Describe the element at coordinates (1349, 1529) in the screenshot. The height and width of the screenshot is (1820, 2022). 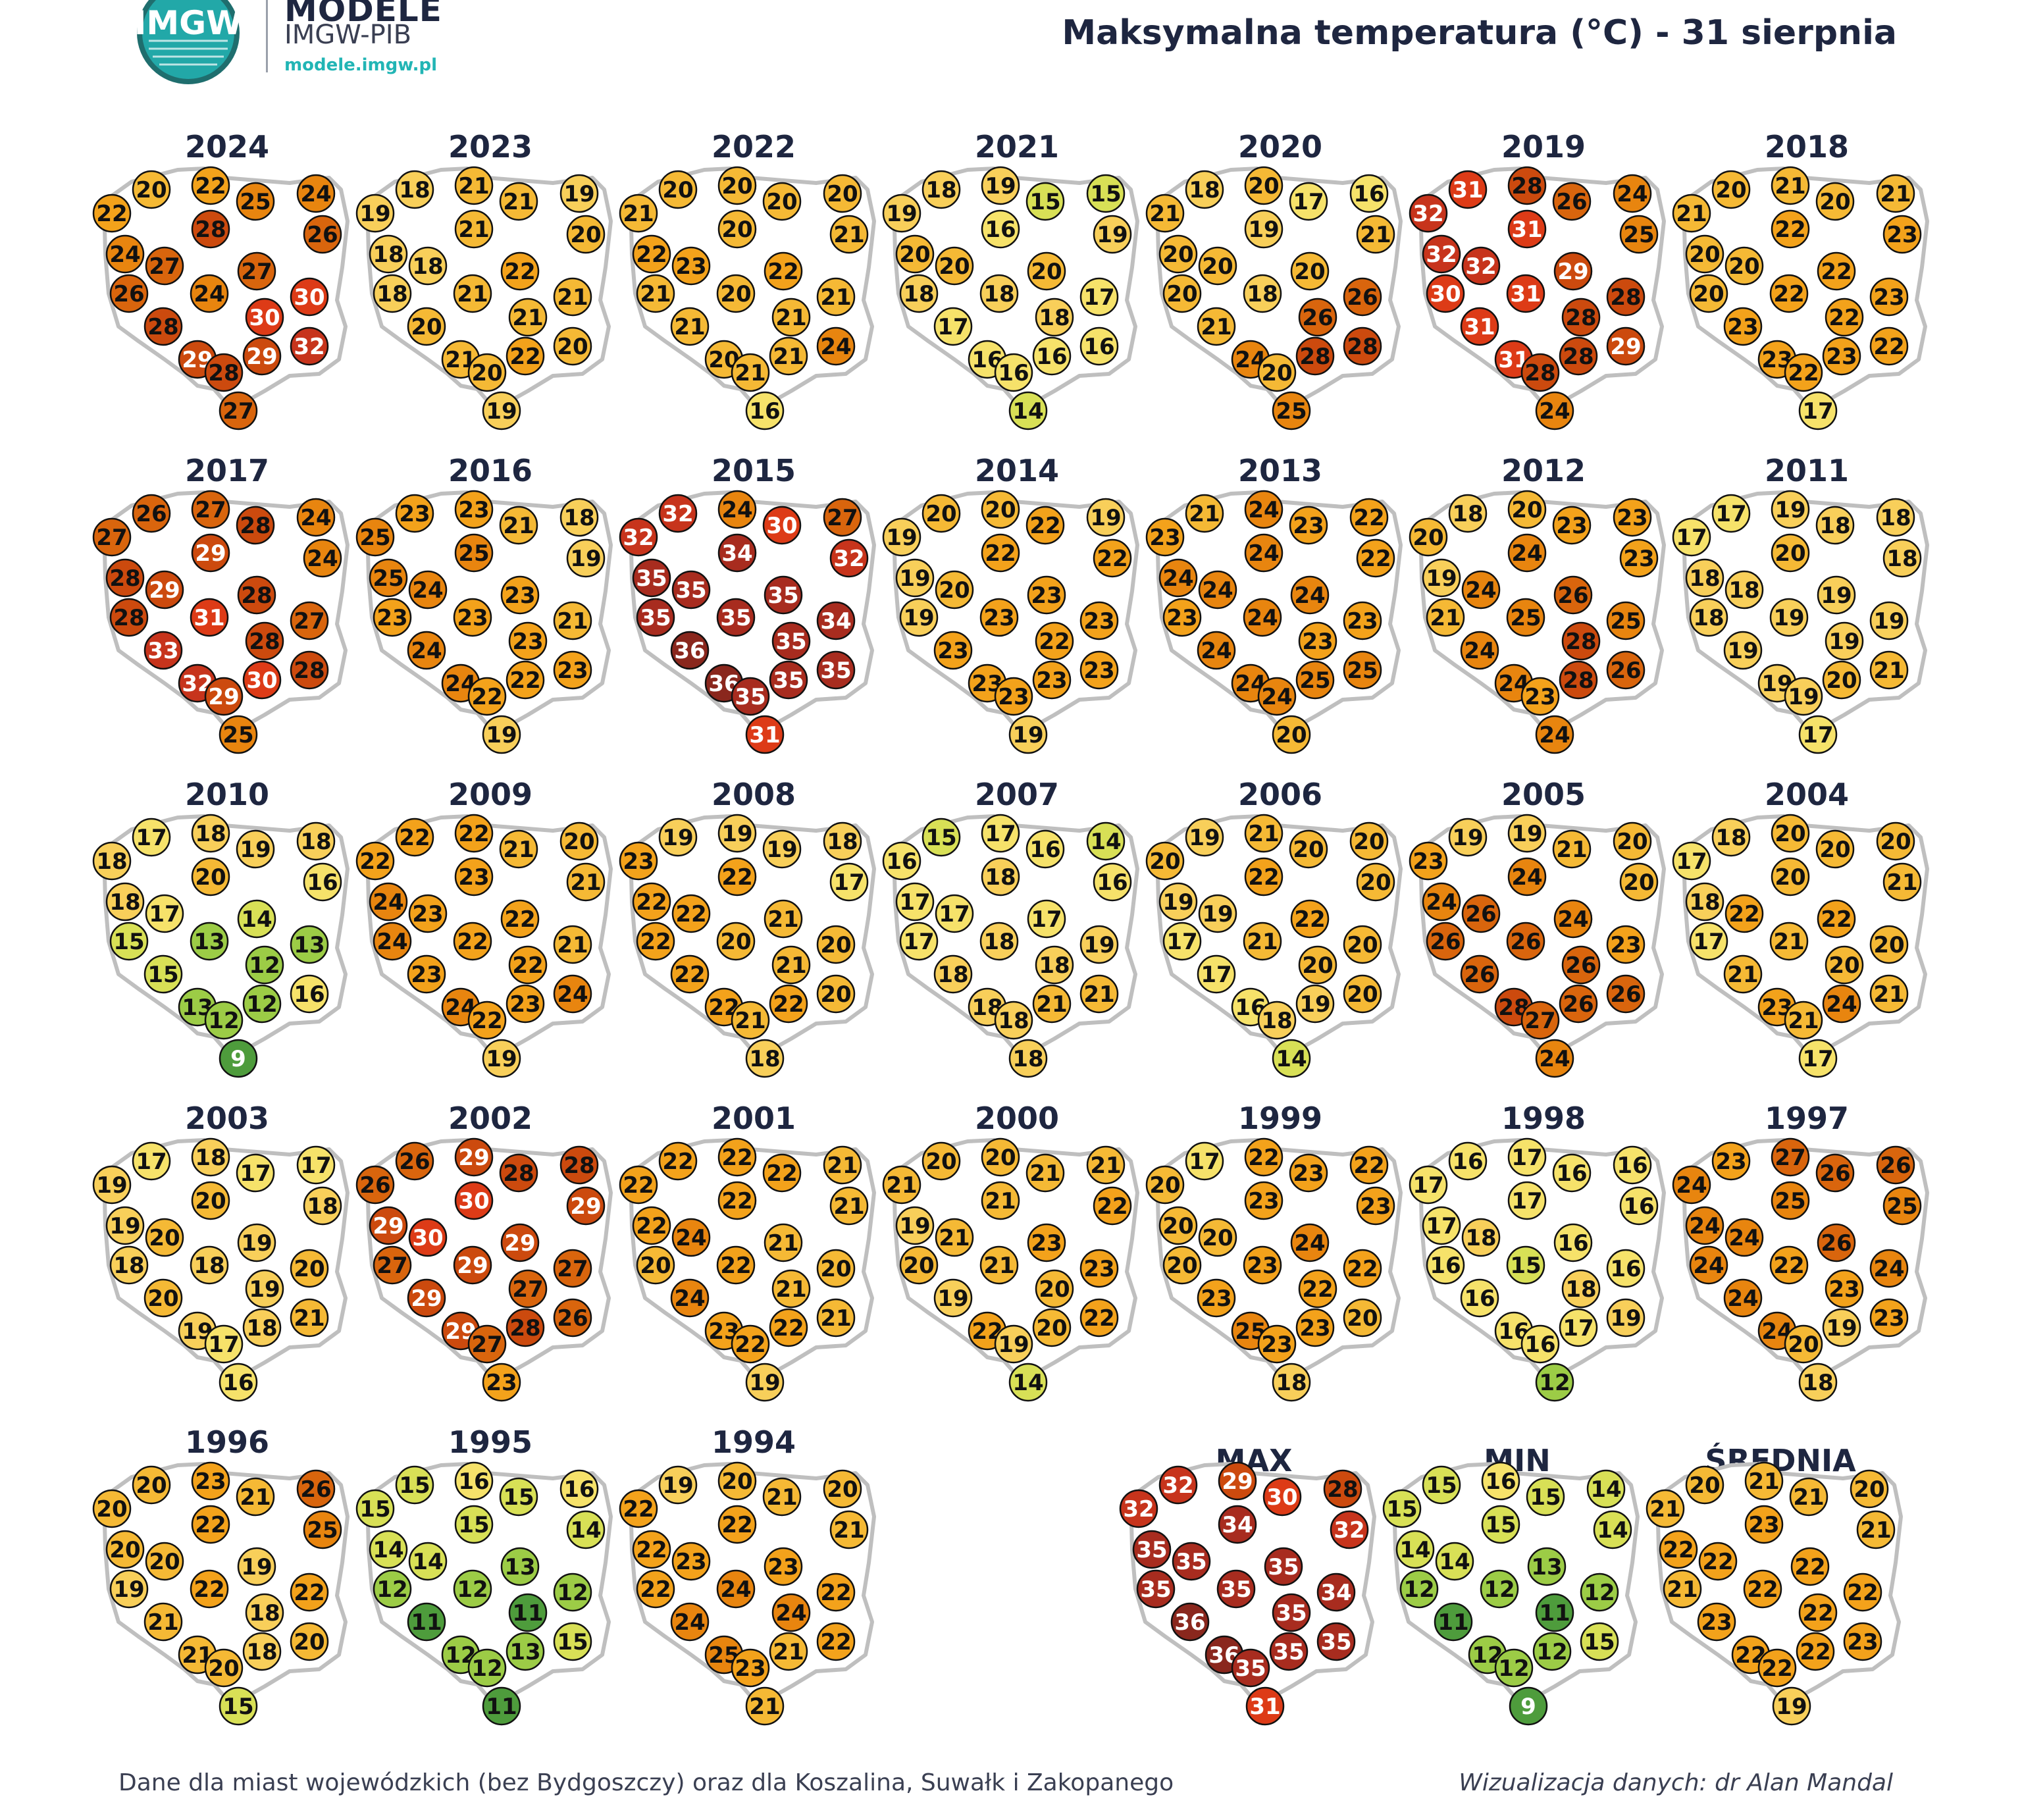
I see `station-marker: 32` at that location.